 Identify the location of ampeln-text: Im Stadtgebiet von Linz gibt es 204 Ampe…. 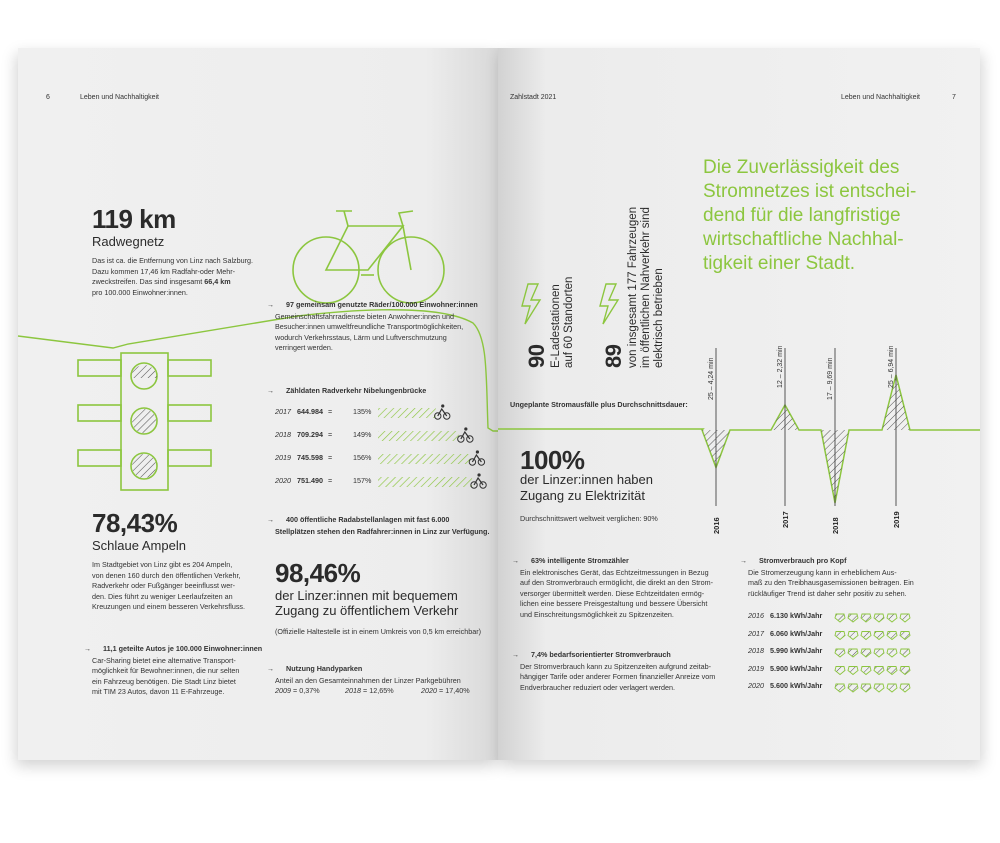
(169, 586).